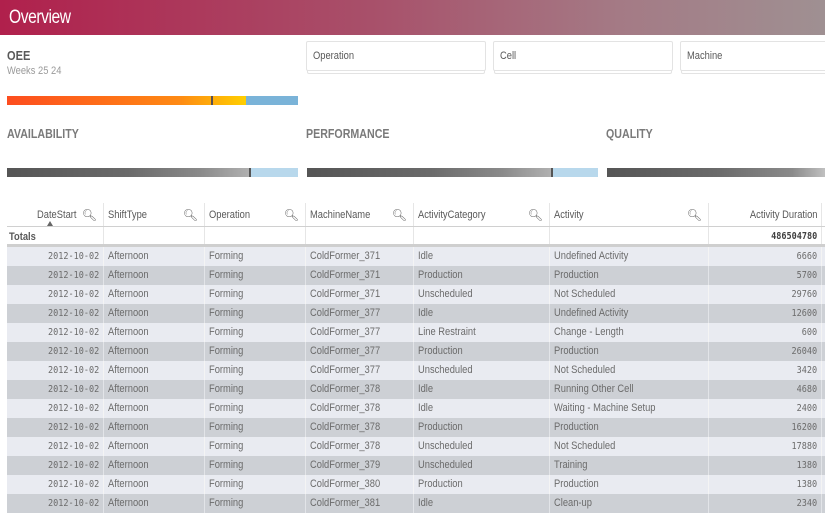 This screenshot has height=525, width=825. Describe the element at coordinates (752, 57) in the screenshot. I see `filter-machine: Machine` at that location.